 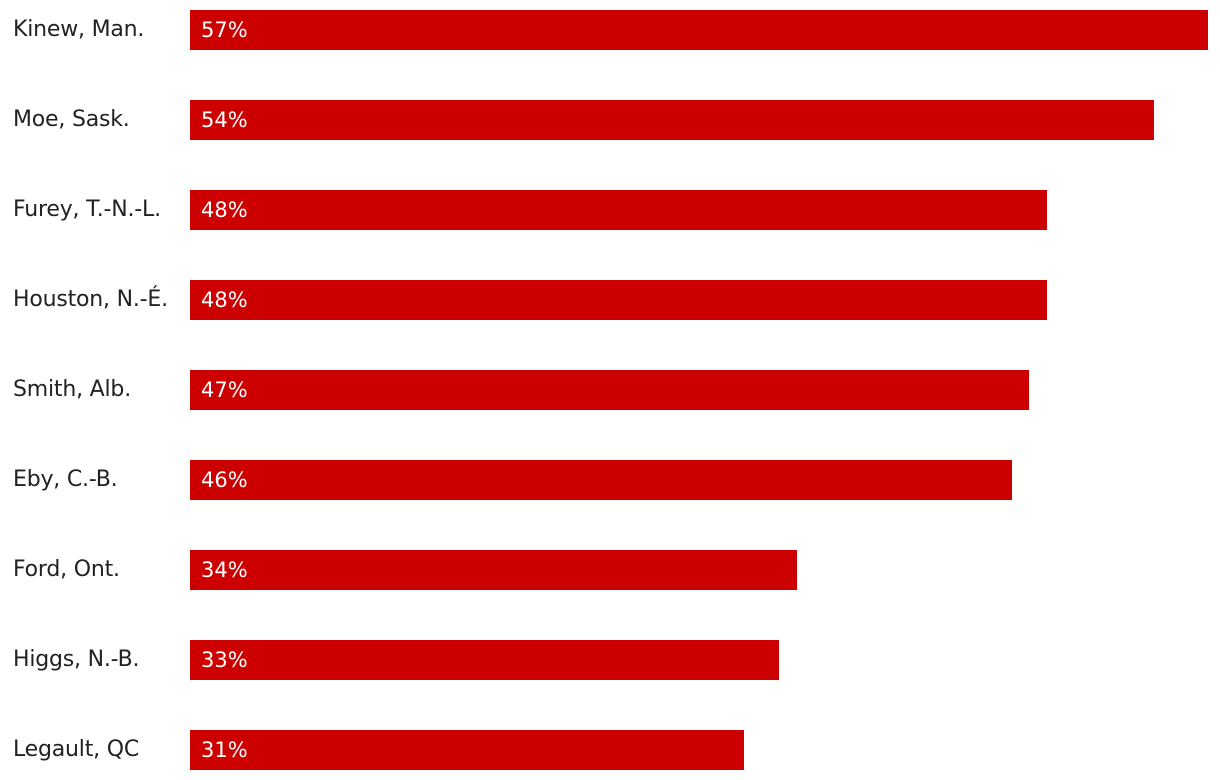 I want to click on category-label: Kinew, Man., so click(x=79, y=29).